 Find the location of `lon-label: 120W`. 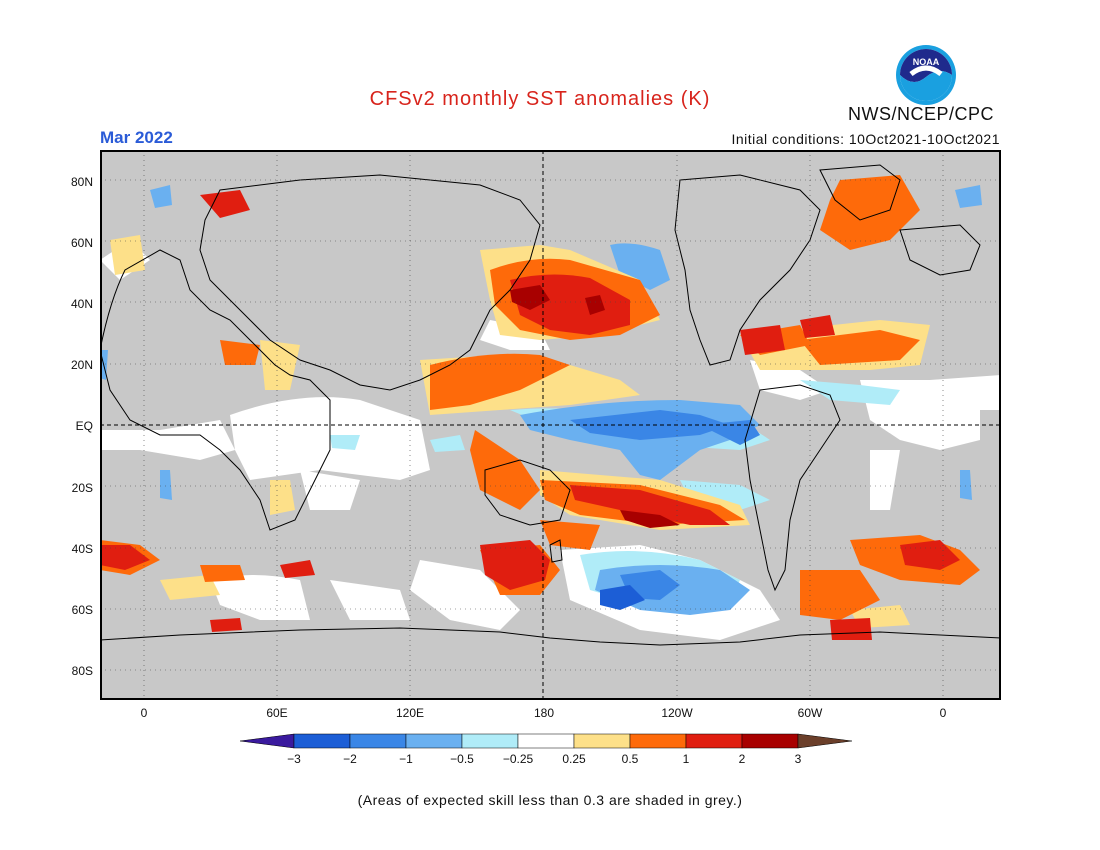

lon-label: 120W is located at coordinates (677, 713).